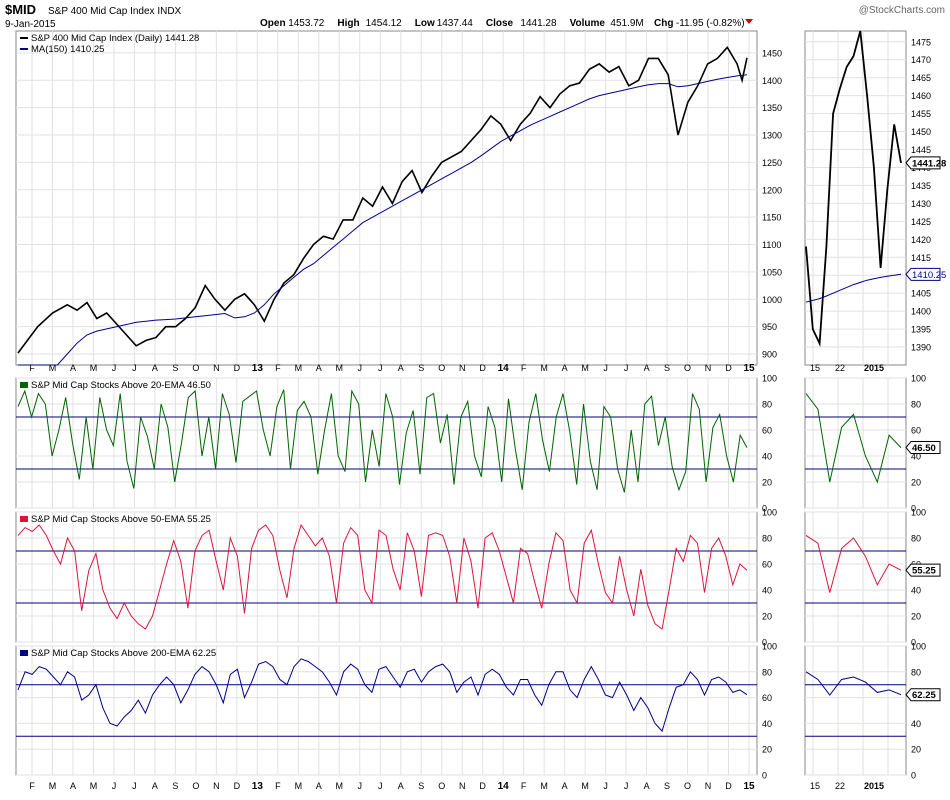  I want to click on y-tick-label: 60, so click(767, 565).